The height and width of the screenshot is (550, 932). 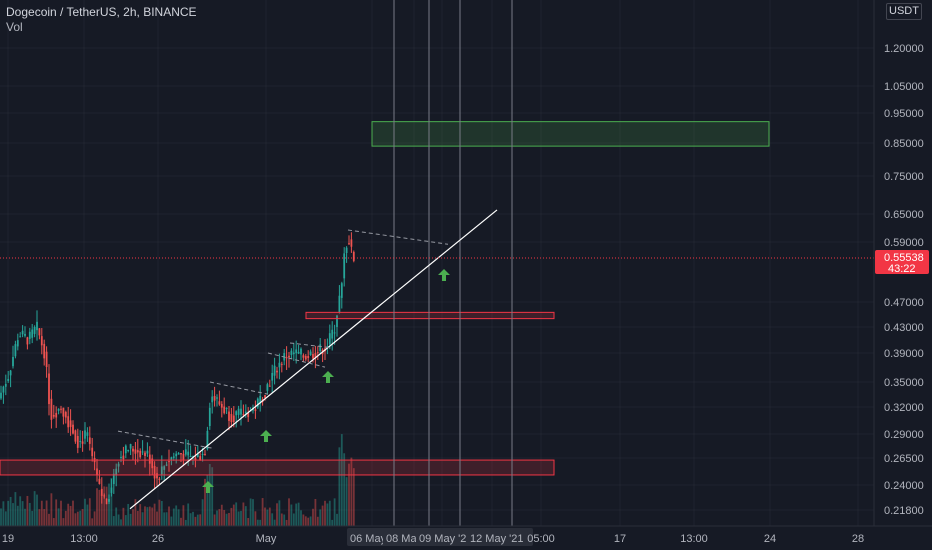 I want to click on price-tick-label: 0.32000, so click(x=904, y=408).